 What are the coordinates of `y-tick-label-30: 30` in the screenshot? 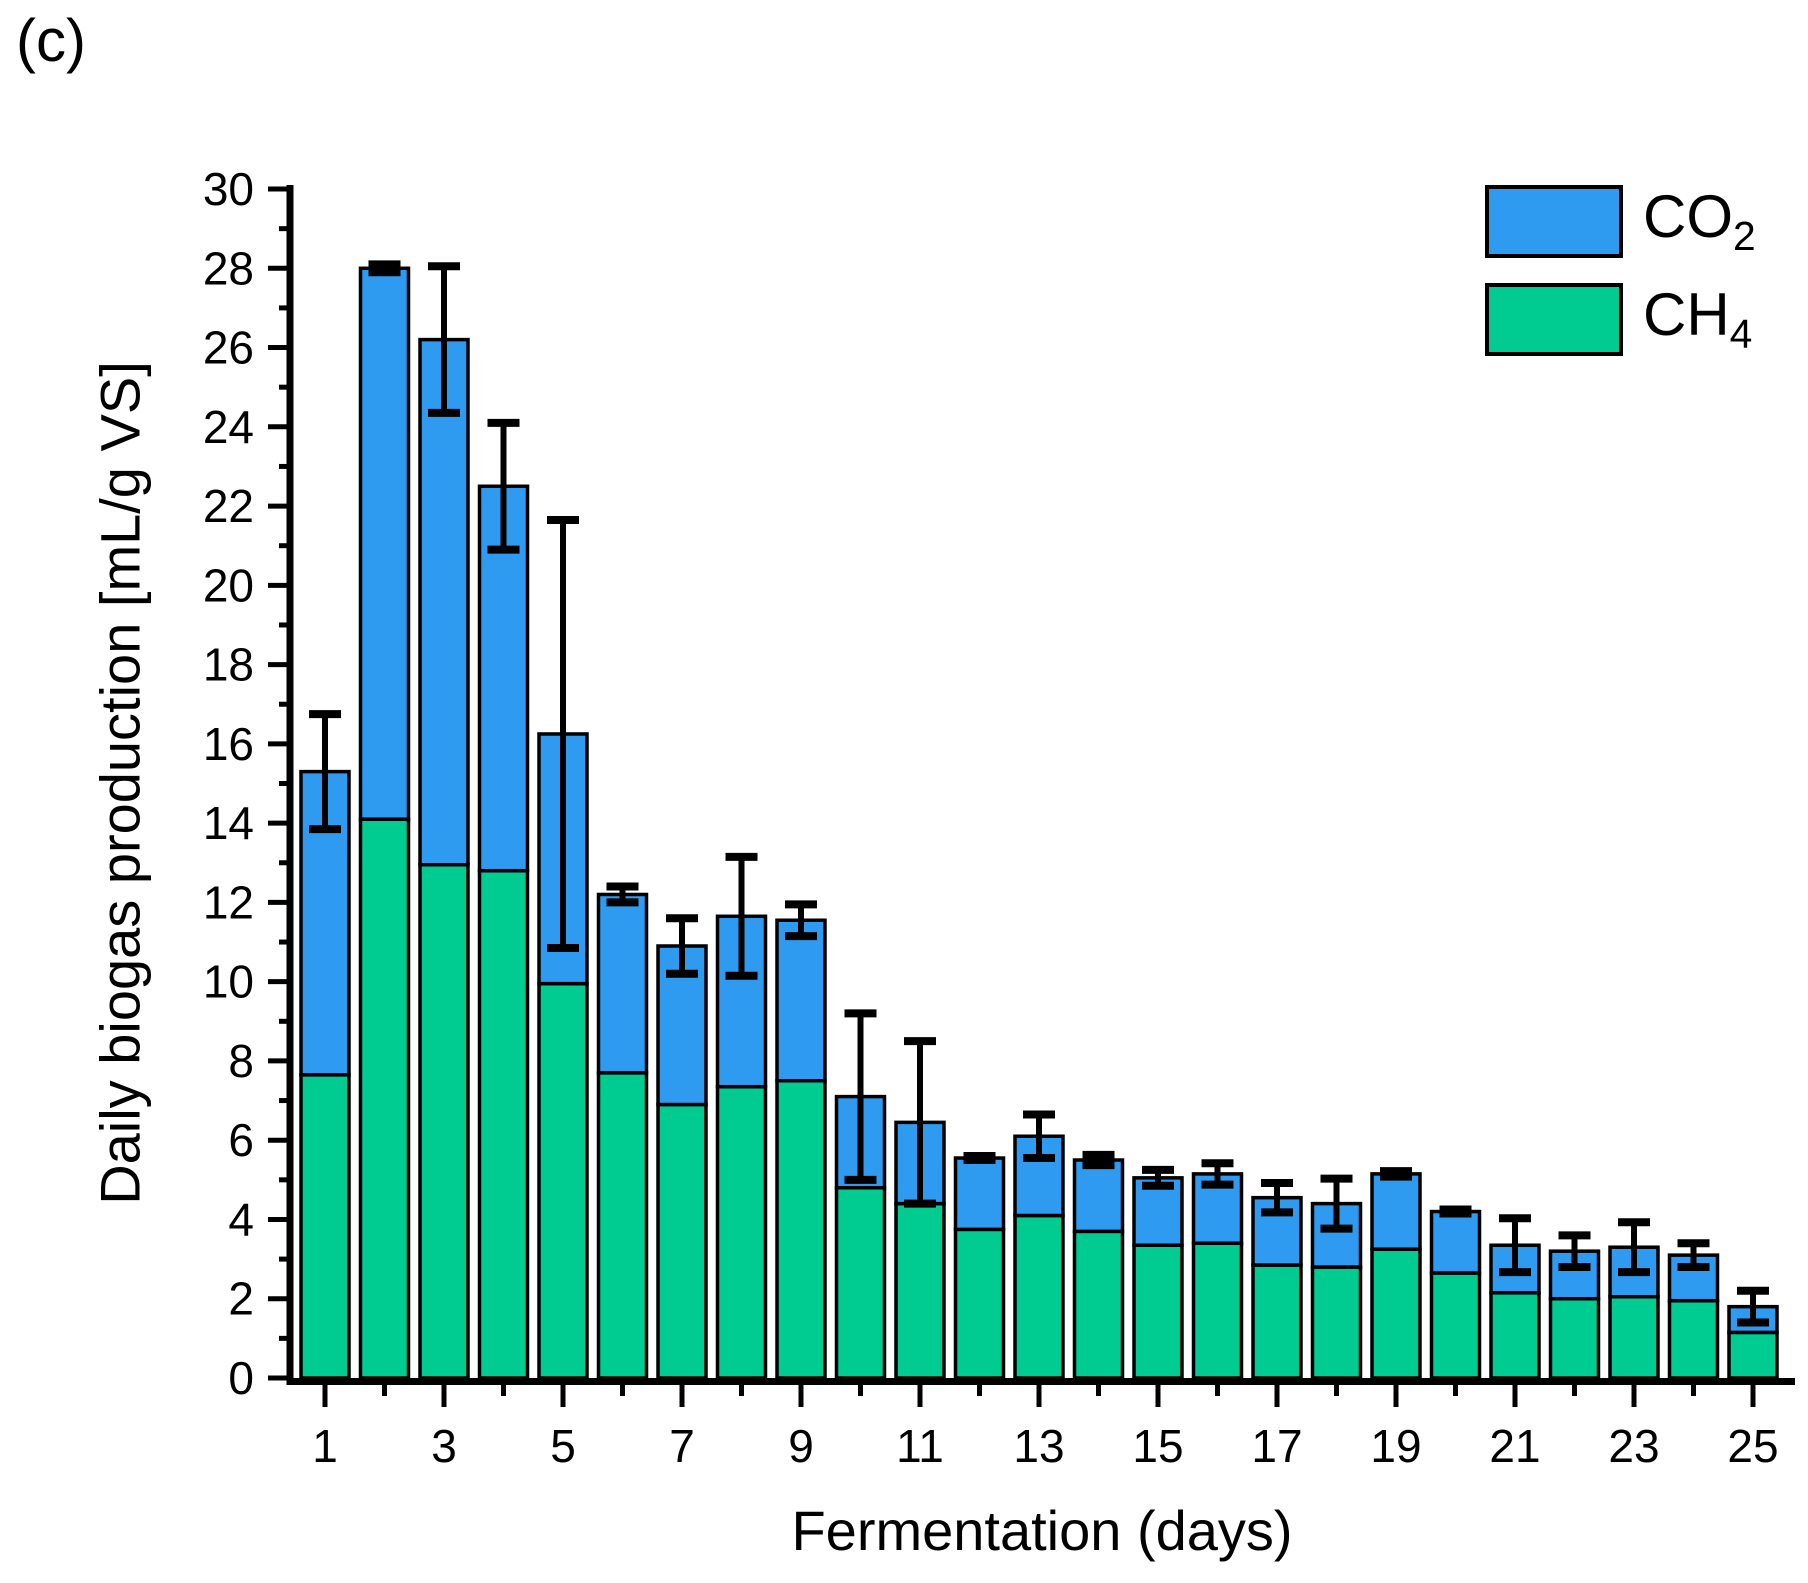 It's located at (228, 189).